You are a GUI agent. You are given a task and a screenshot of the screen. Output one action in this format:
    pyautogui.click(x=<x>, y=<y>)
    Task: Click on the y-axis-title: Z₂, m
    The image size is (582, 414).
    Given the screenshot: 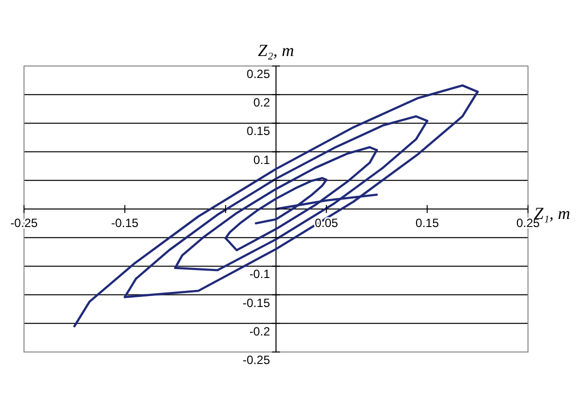 What is the action you would take?
    pyautogui.click(x=276, y=50)
    